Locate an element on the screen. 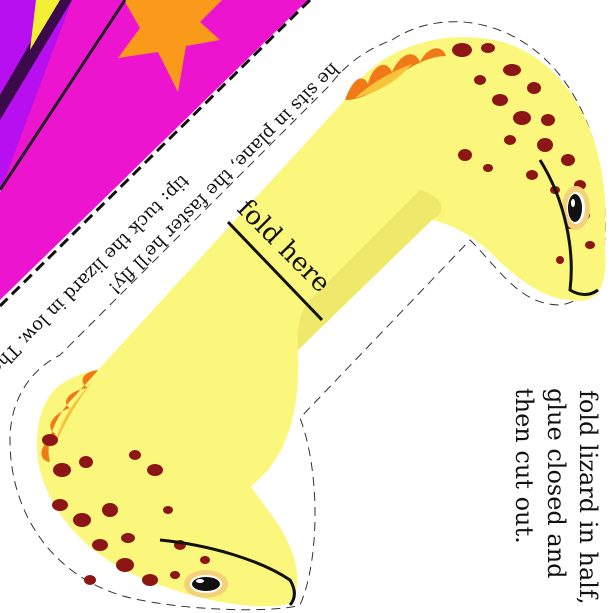 This screenshot has width=613, height=613. fold-line is located at coordinates (275, 271).